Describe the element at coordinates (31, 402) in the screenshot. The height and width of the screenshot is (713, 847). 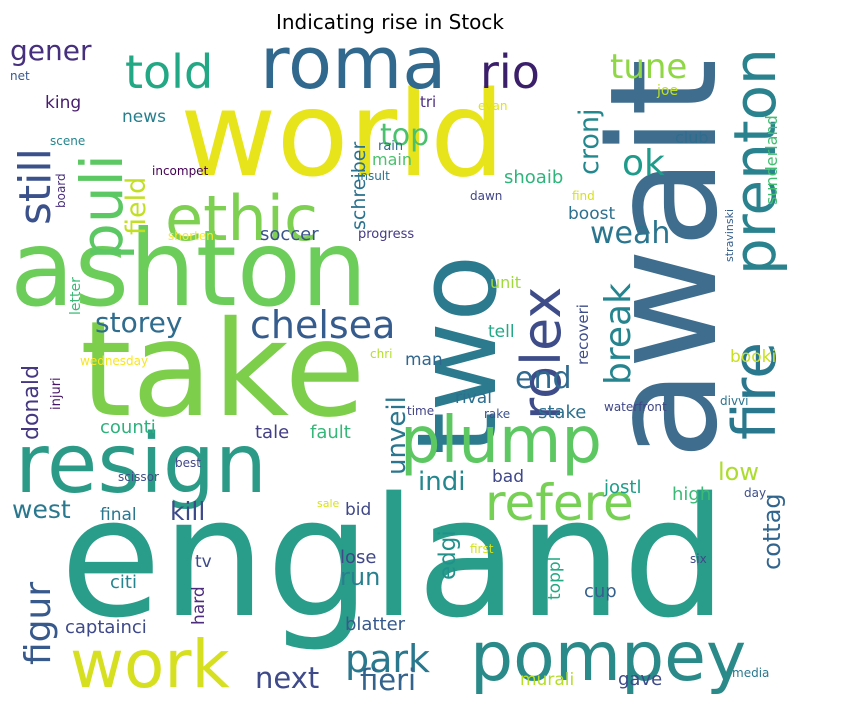
I see `word-donald: donald` at that location.